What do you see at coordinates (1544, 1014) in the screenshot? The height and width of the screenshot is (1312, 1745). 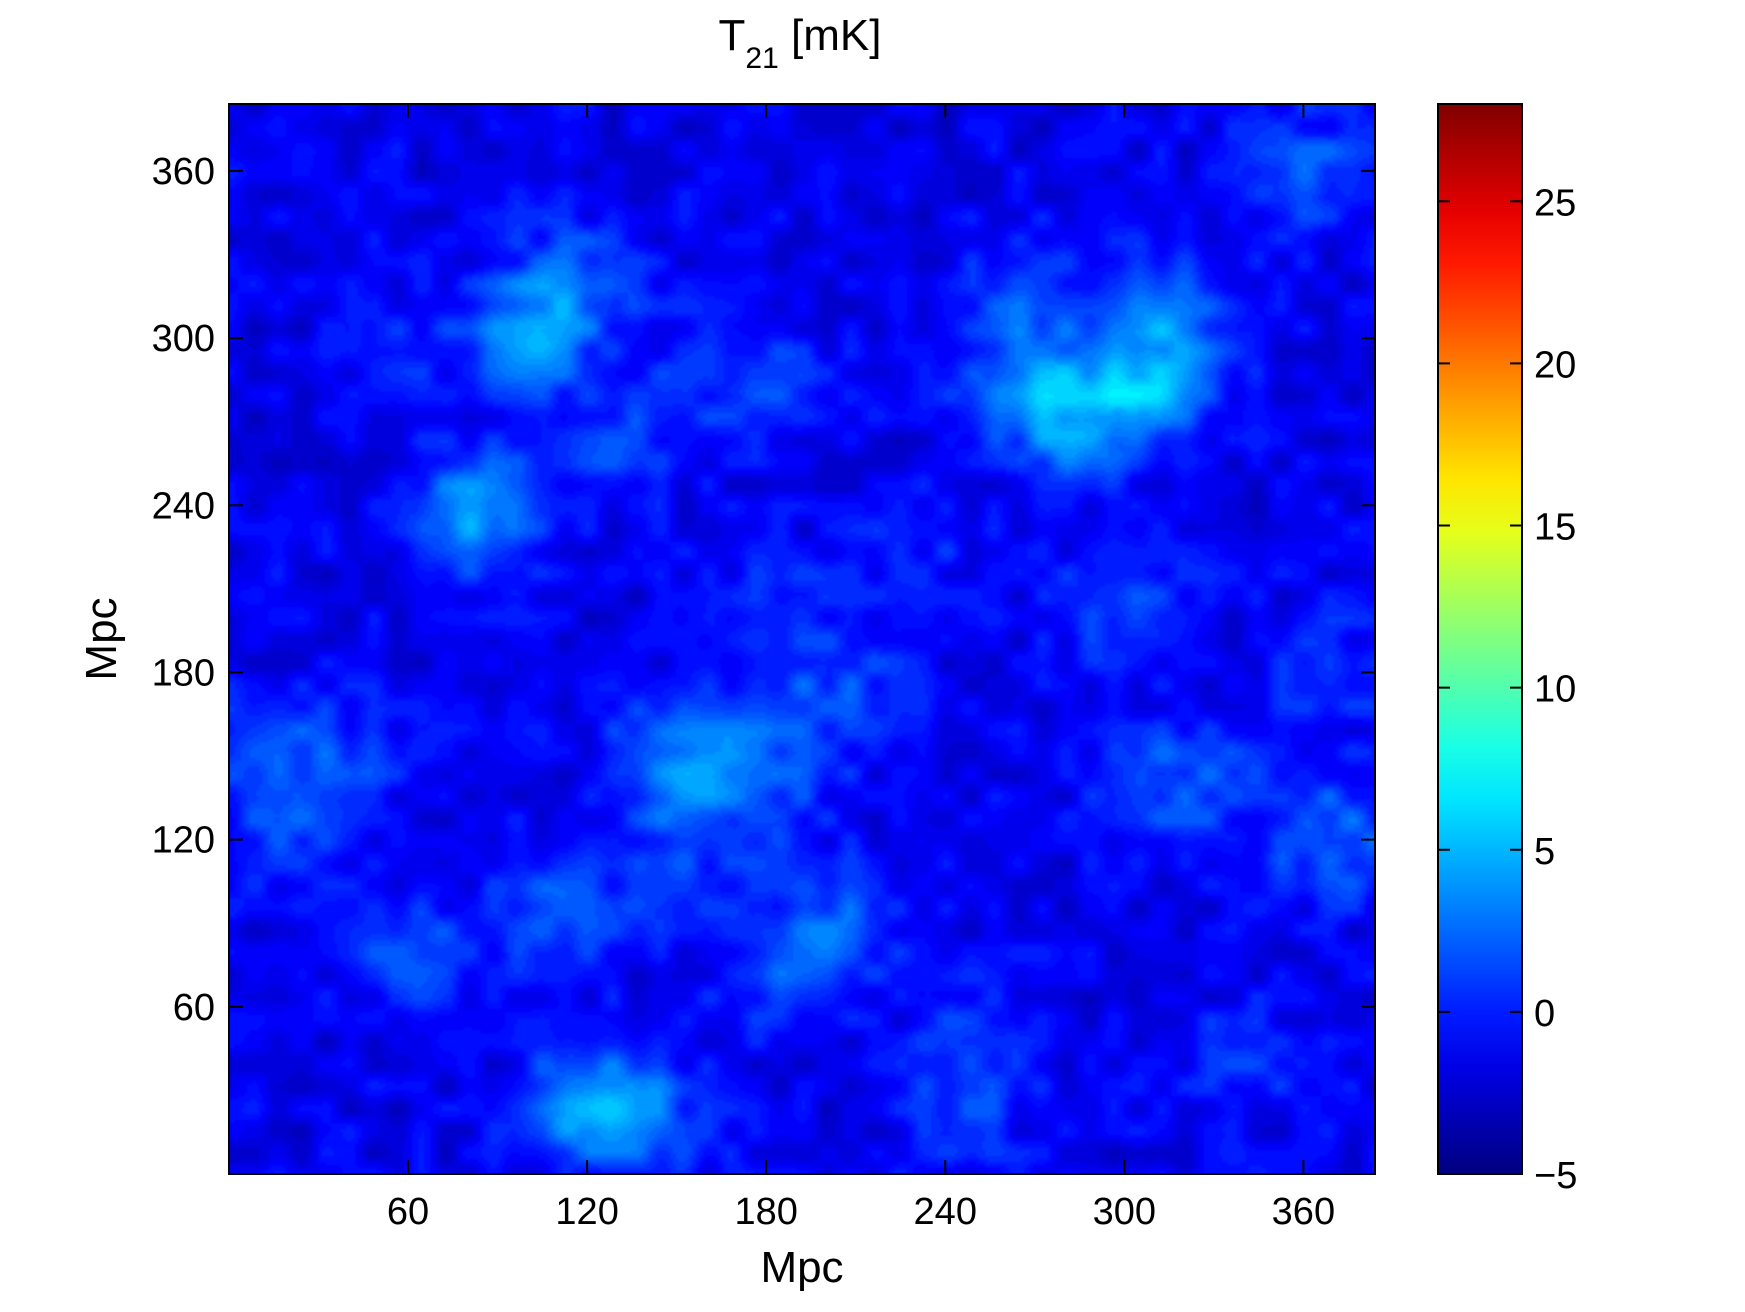 I see `colorbar-tick-label: 0` at bounding box center [1544, 1014].